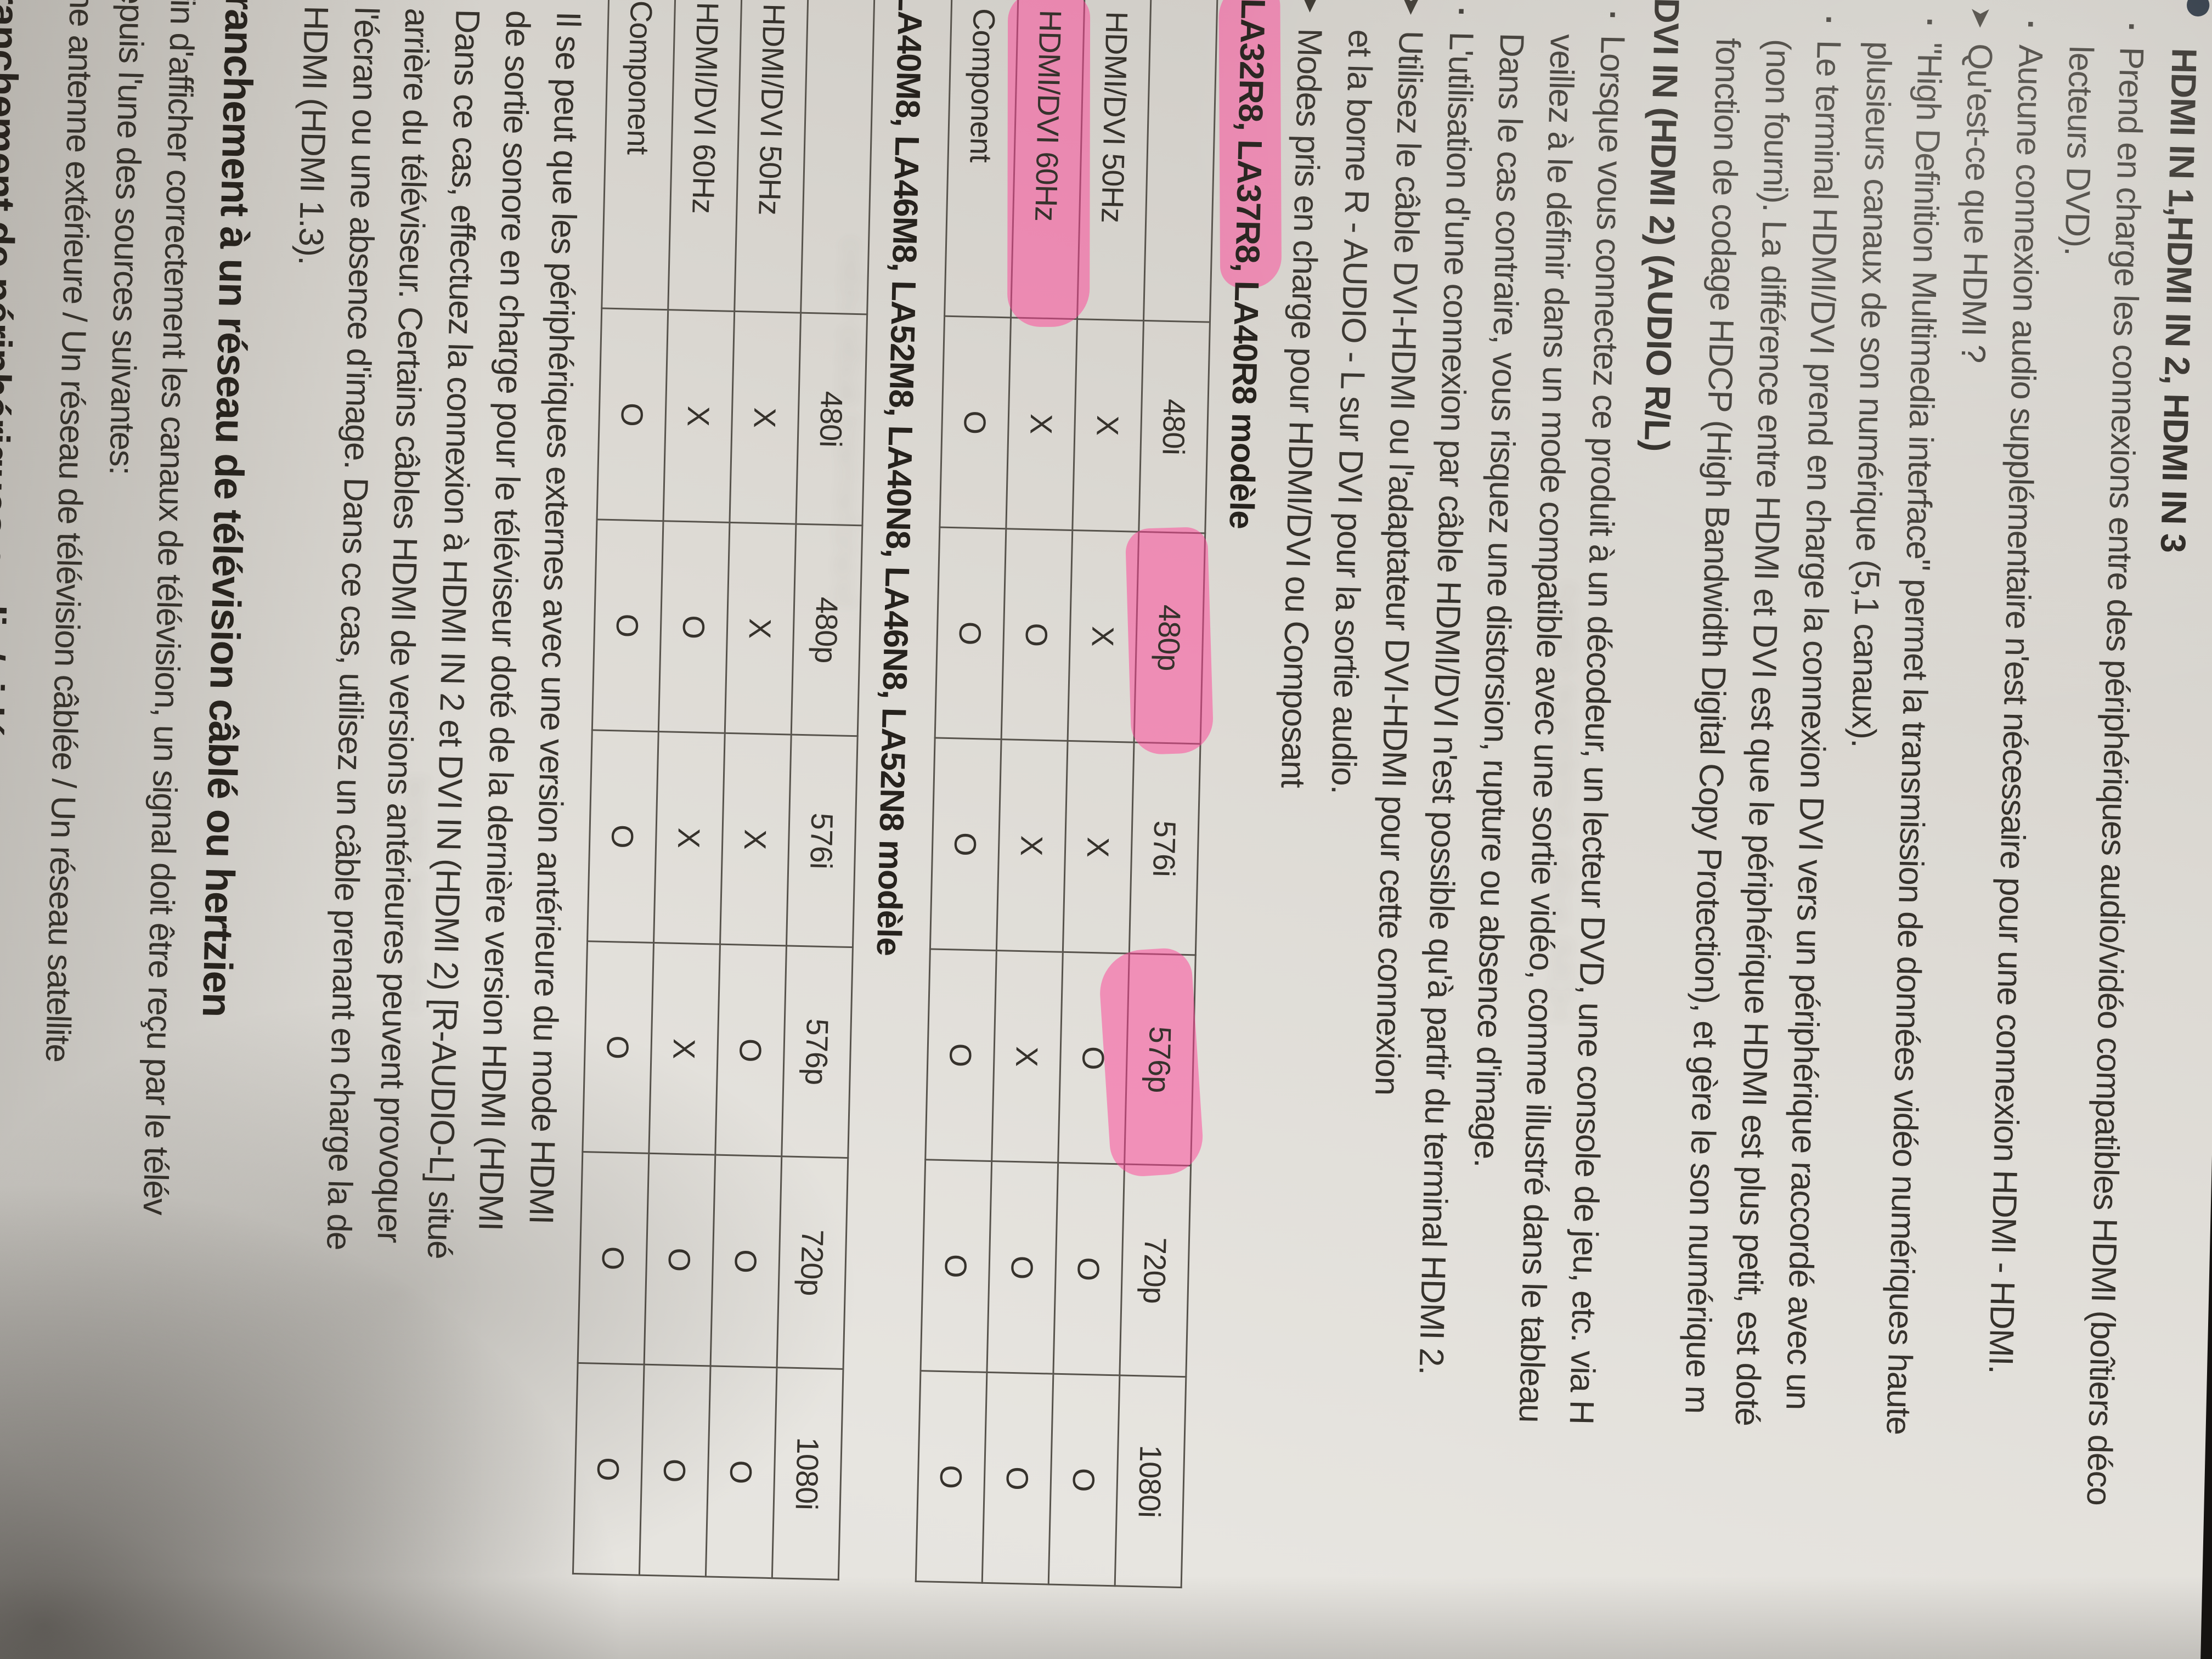 The image size is (2212, 1659). Describe the element at coordinates (1977, 203) in the screenshot. I see `line-text: Qu'est-ce que HDMI ?` at that location.